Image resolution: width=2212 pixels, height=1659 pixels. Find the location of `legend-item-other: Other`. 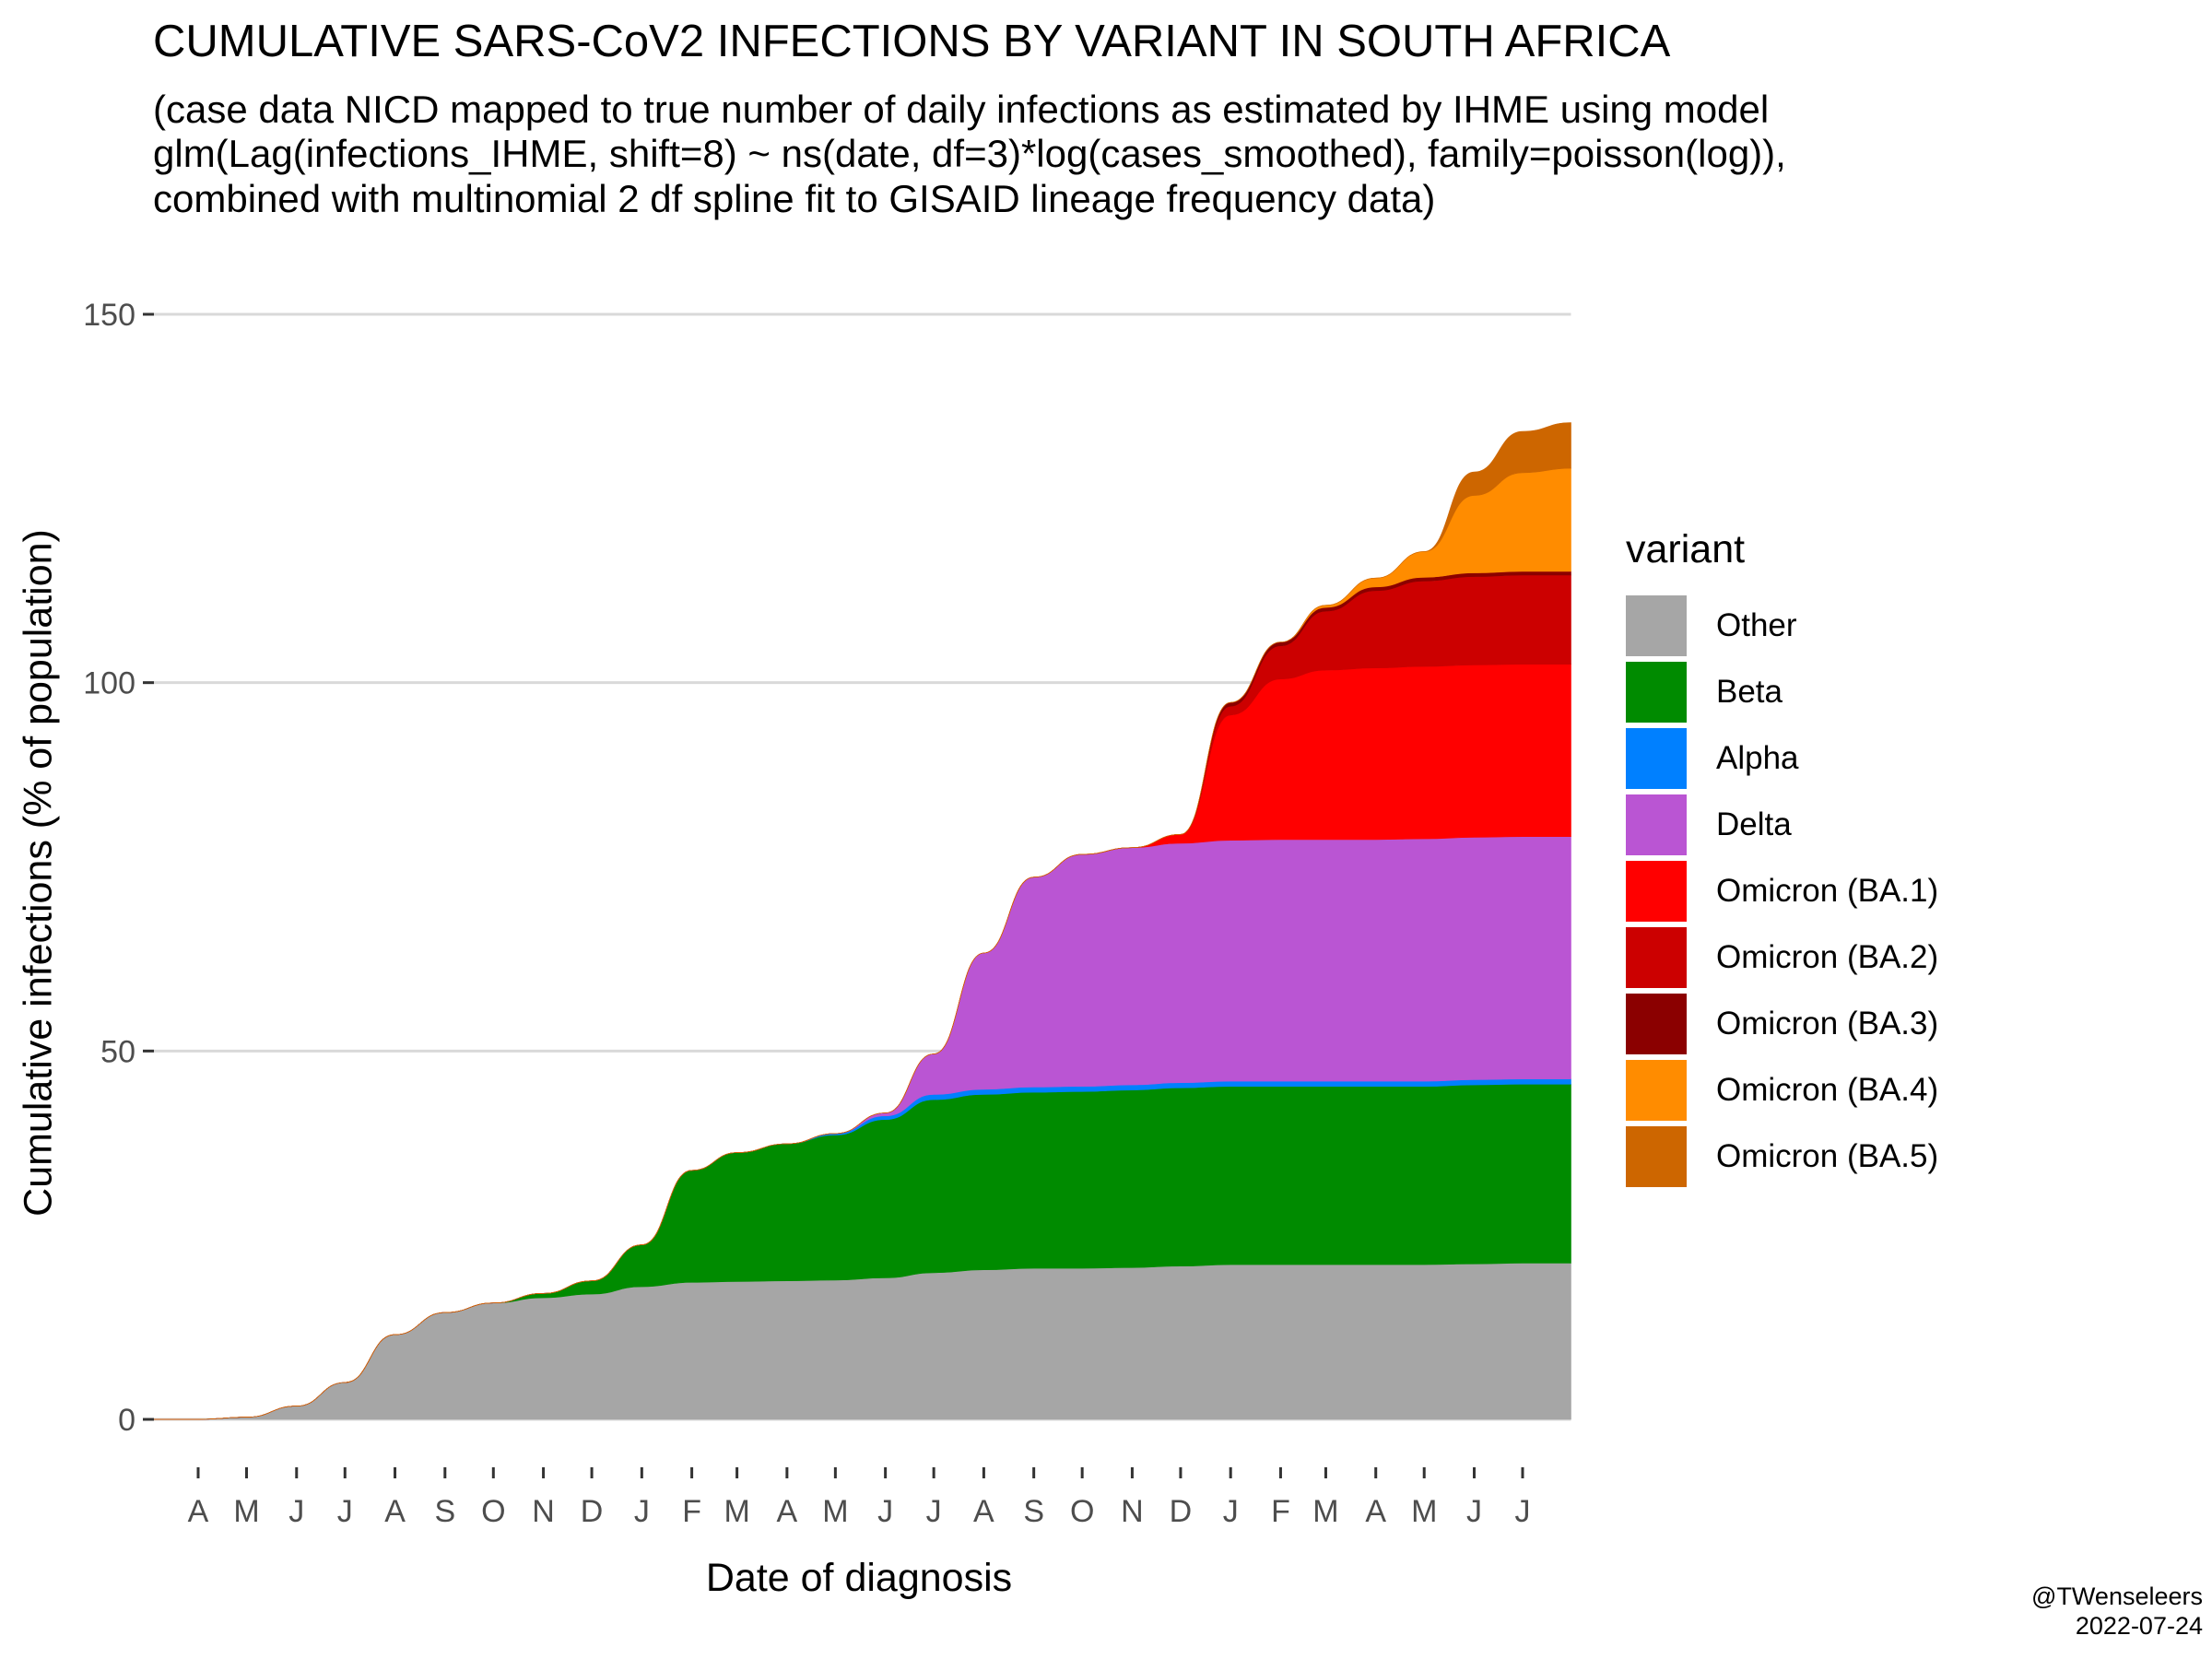

legend-item-other: Other is located at coordinates (1782, 626).